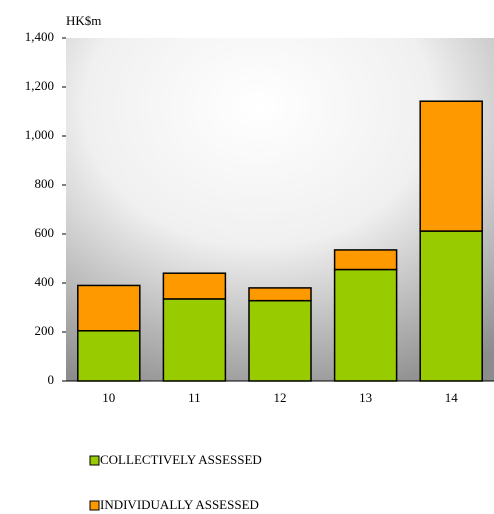 The image size is (494, 514). Describe the element at coordinates (452, 397) in the screenshot. I see `x-tick-label: 14` at that location.